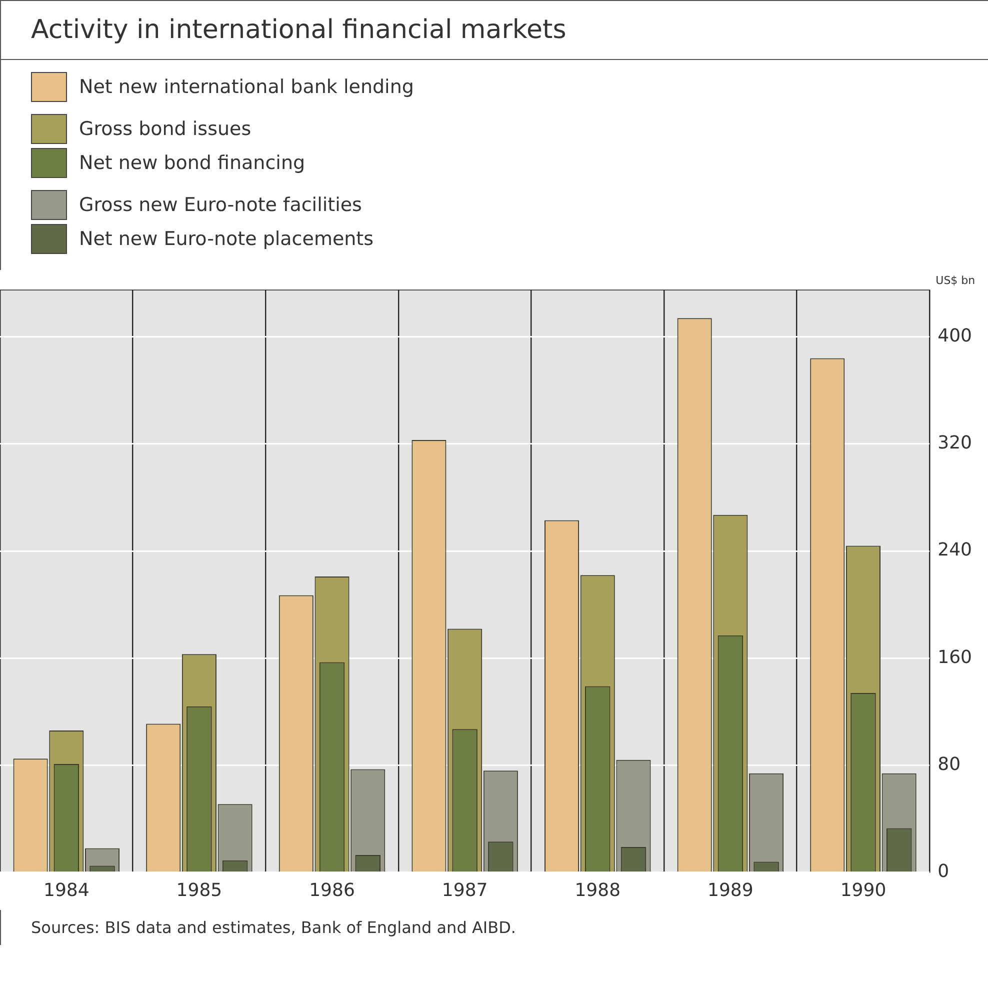 The height and width of the screenshot is (994, 988). I want to click on legend-label: Gross bond issues, so click(165, 129).